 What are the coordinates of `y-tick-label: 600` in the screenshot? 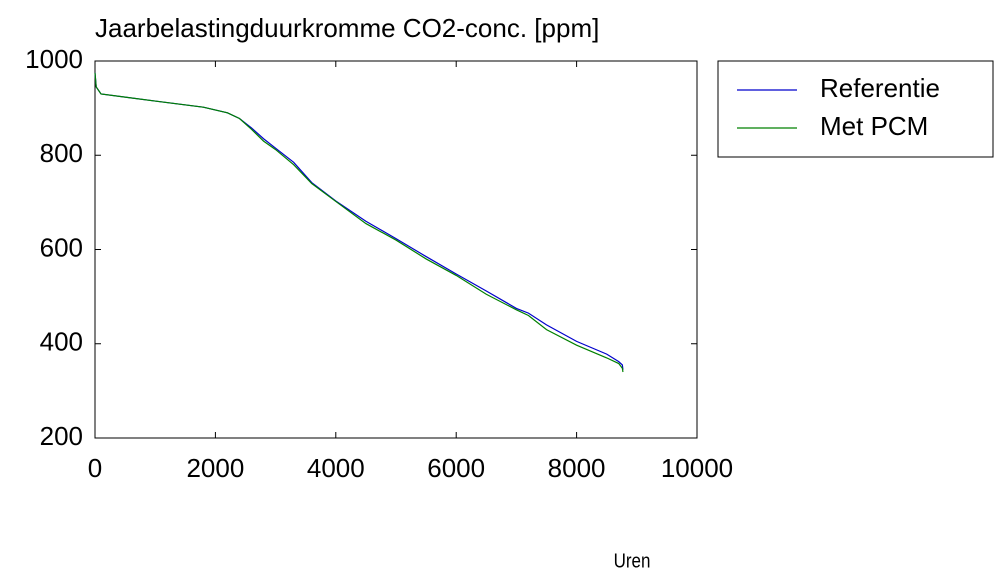 It's located at (61, 247).